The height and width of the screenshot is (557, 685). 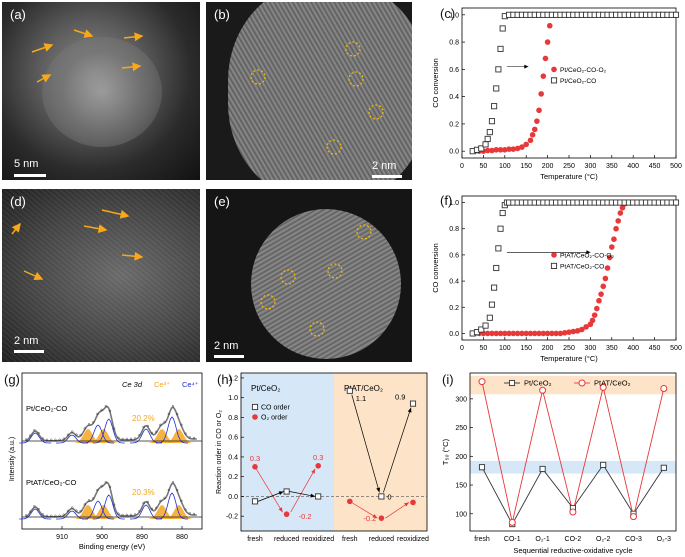 What do you see at coordinates (526, 66) in the screenshot?
I see `shift-arrowhead` at bounding box center [526, 66].